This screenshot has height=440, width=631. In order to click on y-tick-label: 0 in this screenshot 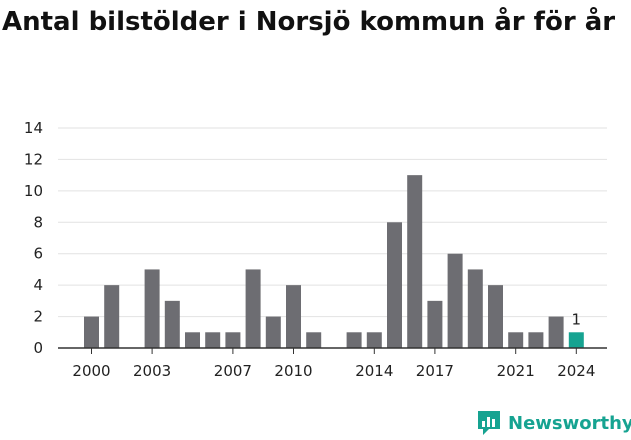, I will do `click(38, 348)`.